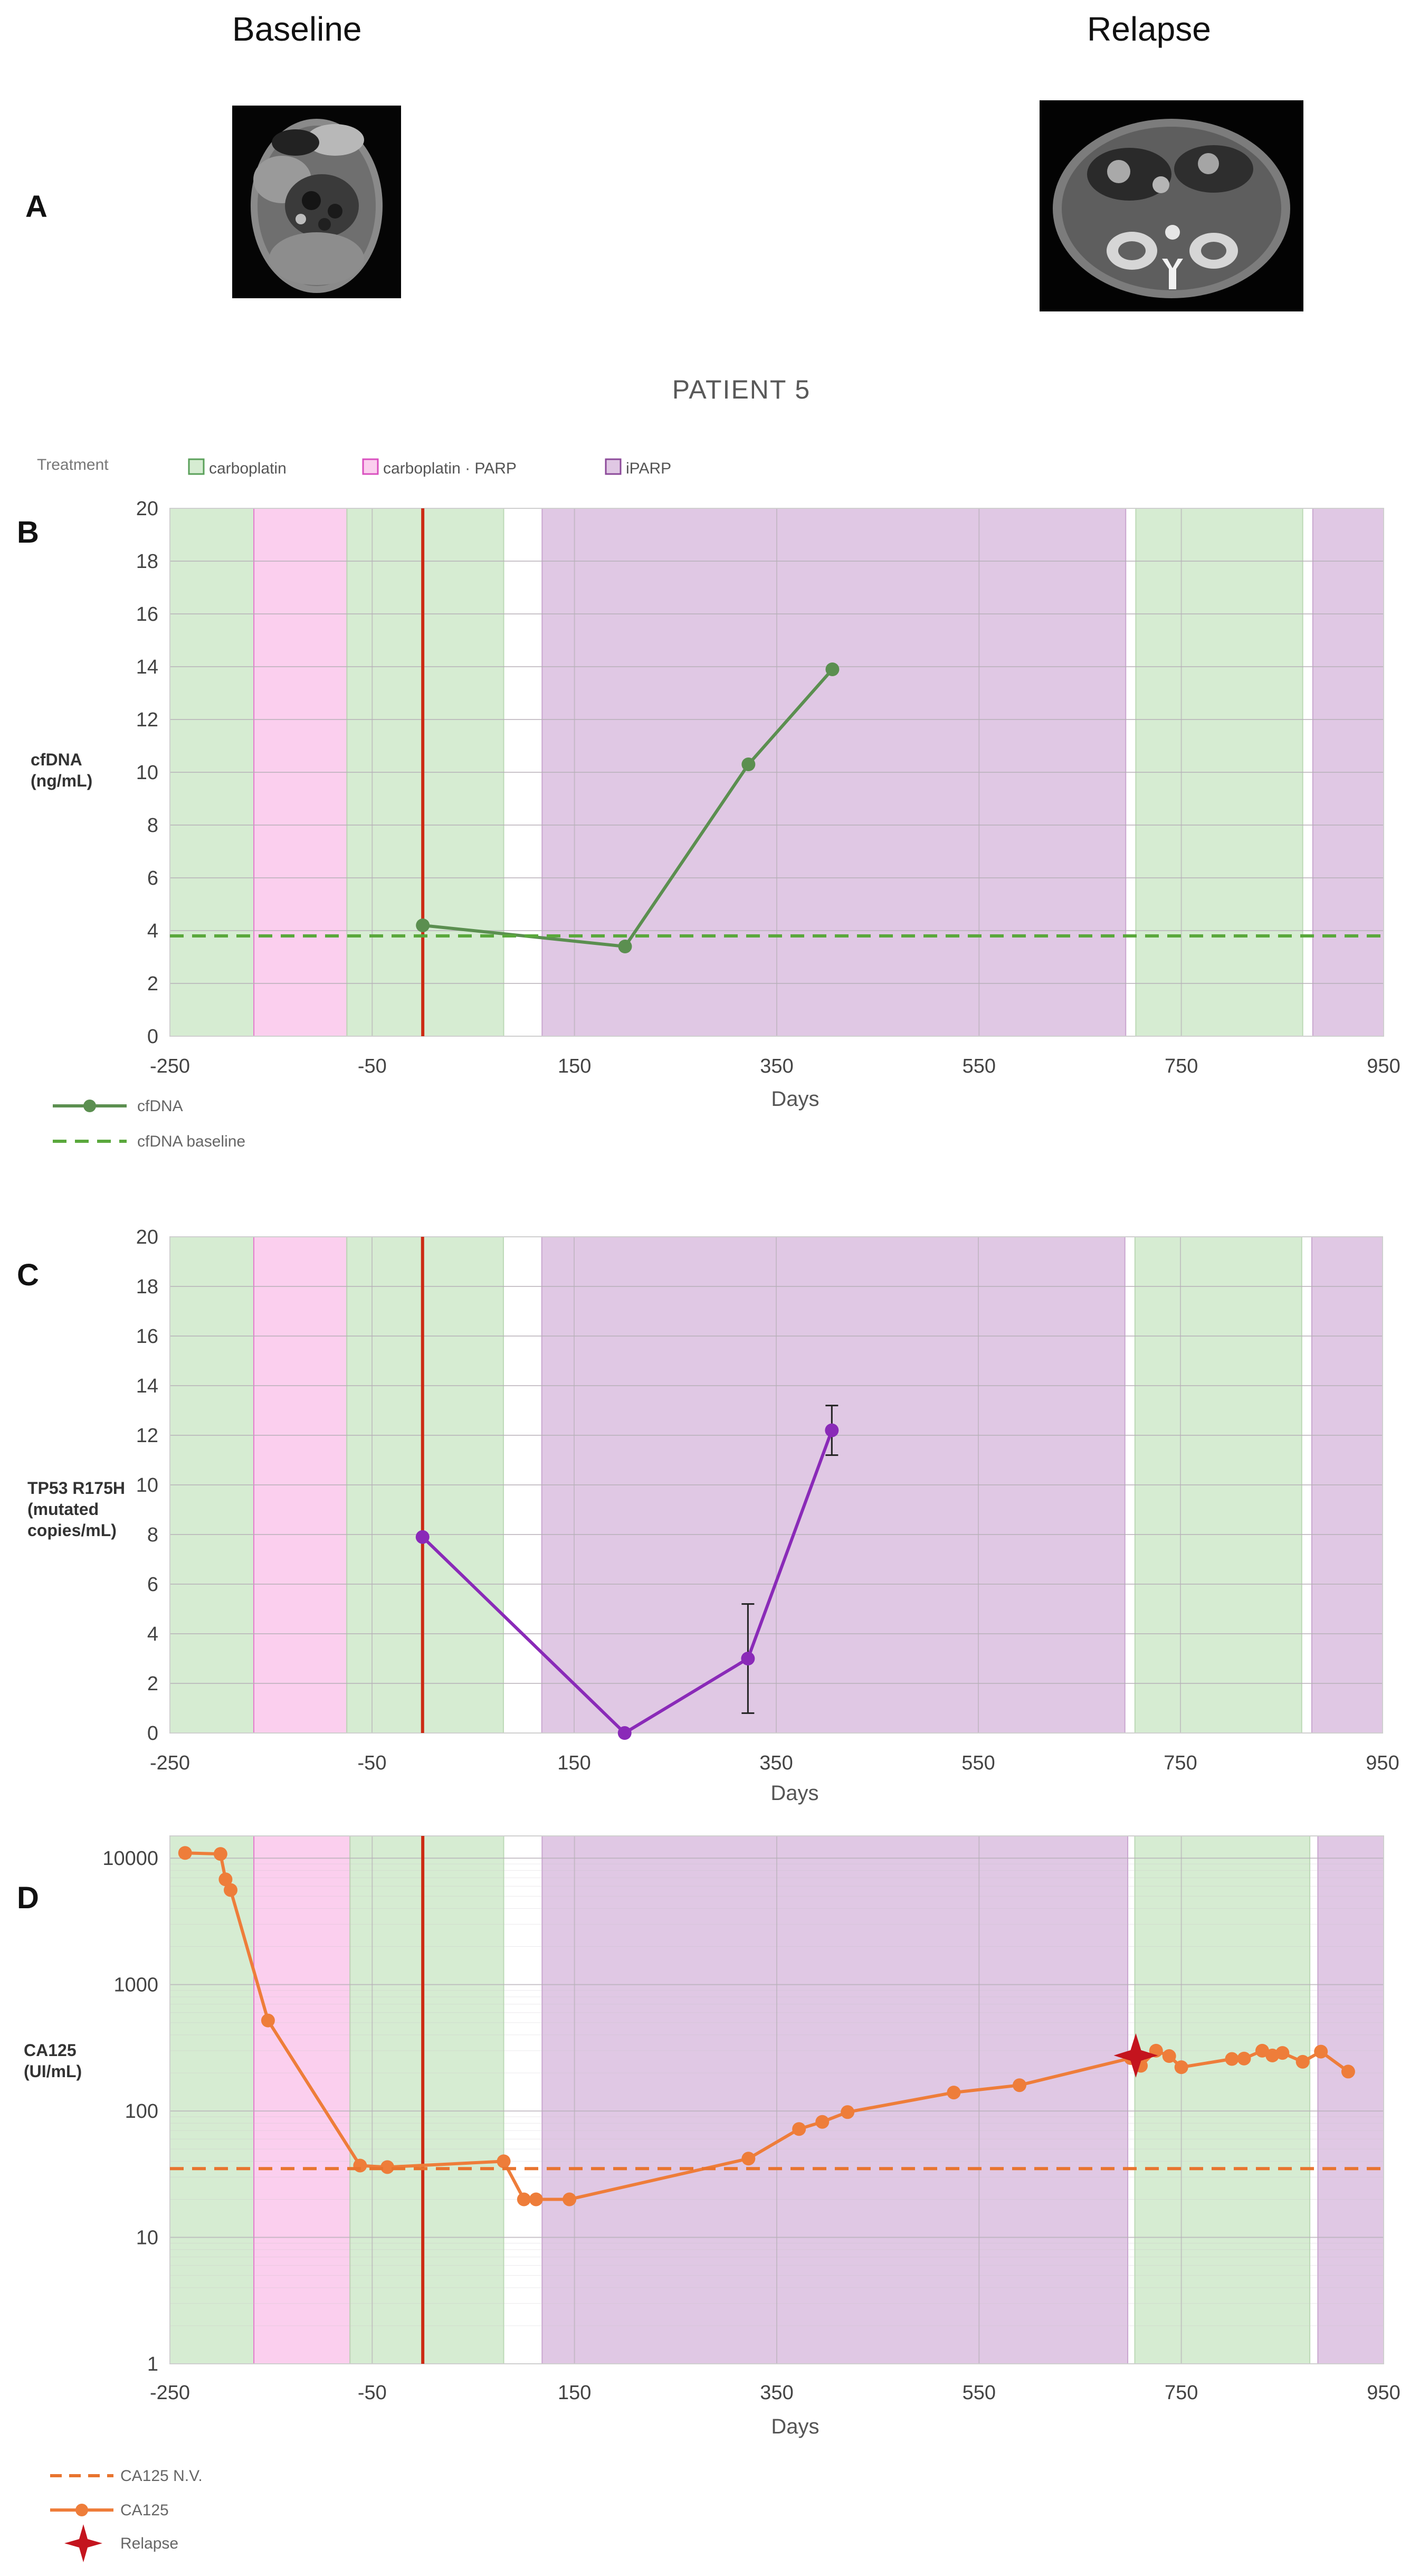 The width and height of the screenshot is (1410, 2576). I want to click on relapse-ct-scan-image, so click(1172, 205).